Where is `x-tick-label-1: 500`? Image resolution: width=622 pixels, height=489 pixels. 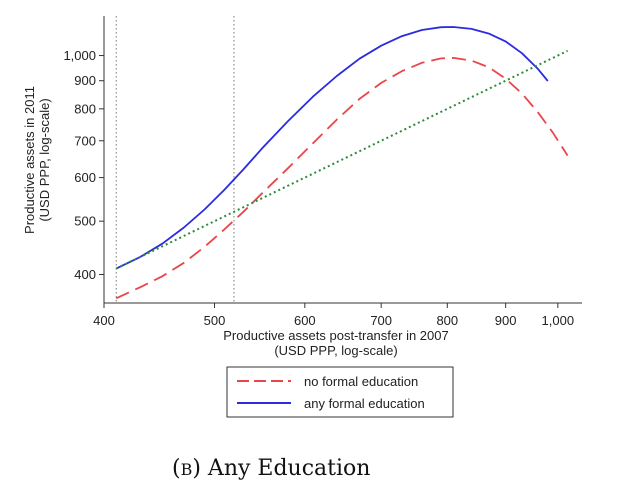 x-tick-label-1: 500 is located at coordinates (215, 320).